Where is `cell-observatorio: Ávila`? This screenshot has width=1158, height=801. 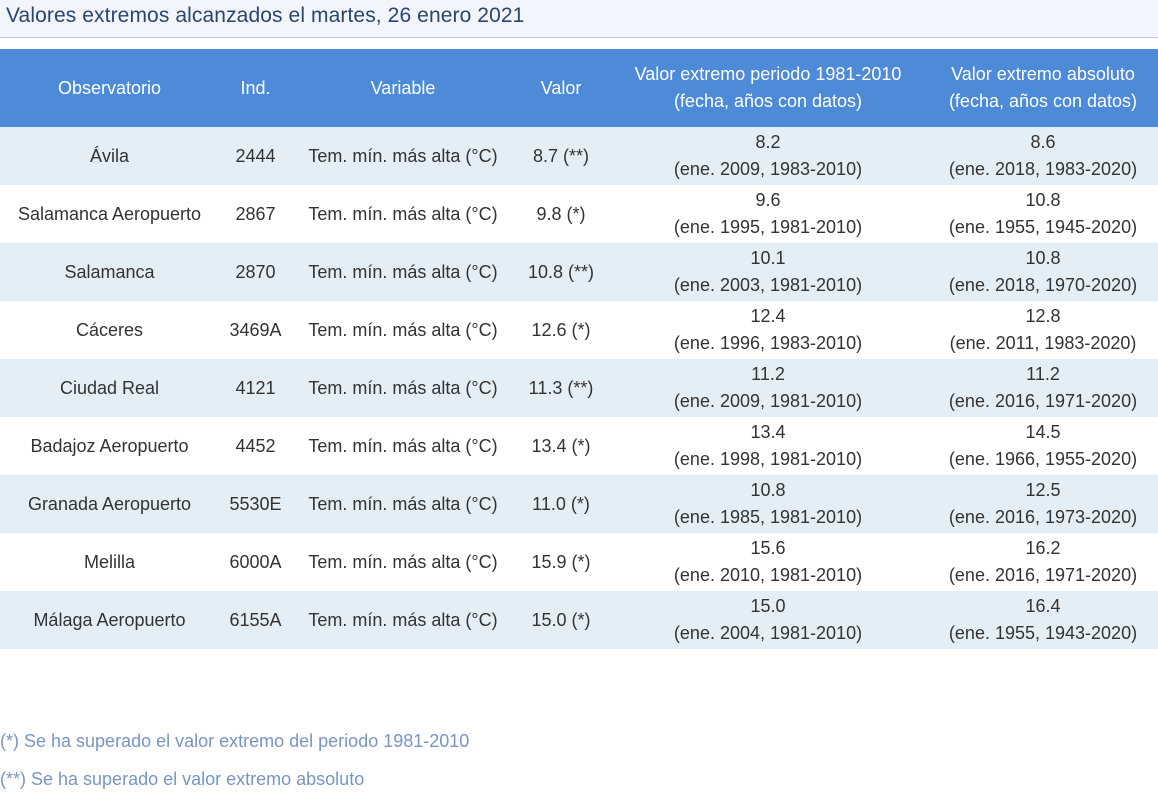
cell-observatorio: Ávila is located at coordinates (109, 156).